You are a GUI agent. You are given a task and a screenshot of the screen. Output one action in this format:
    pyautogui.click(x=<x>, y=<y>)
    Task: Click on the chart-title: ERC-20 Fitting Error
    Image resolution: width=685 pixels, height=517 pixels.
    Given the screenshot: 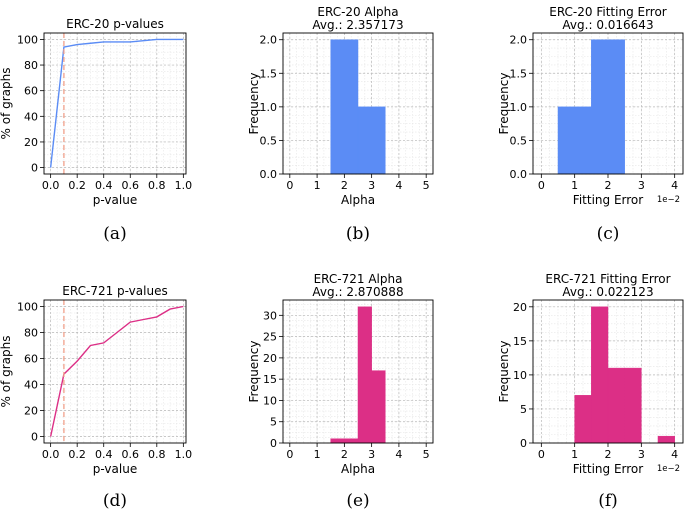 What is the action you would take?
    pyautogui.click(x=608, y=12)
    